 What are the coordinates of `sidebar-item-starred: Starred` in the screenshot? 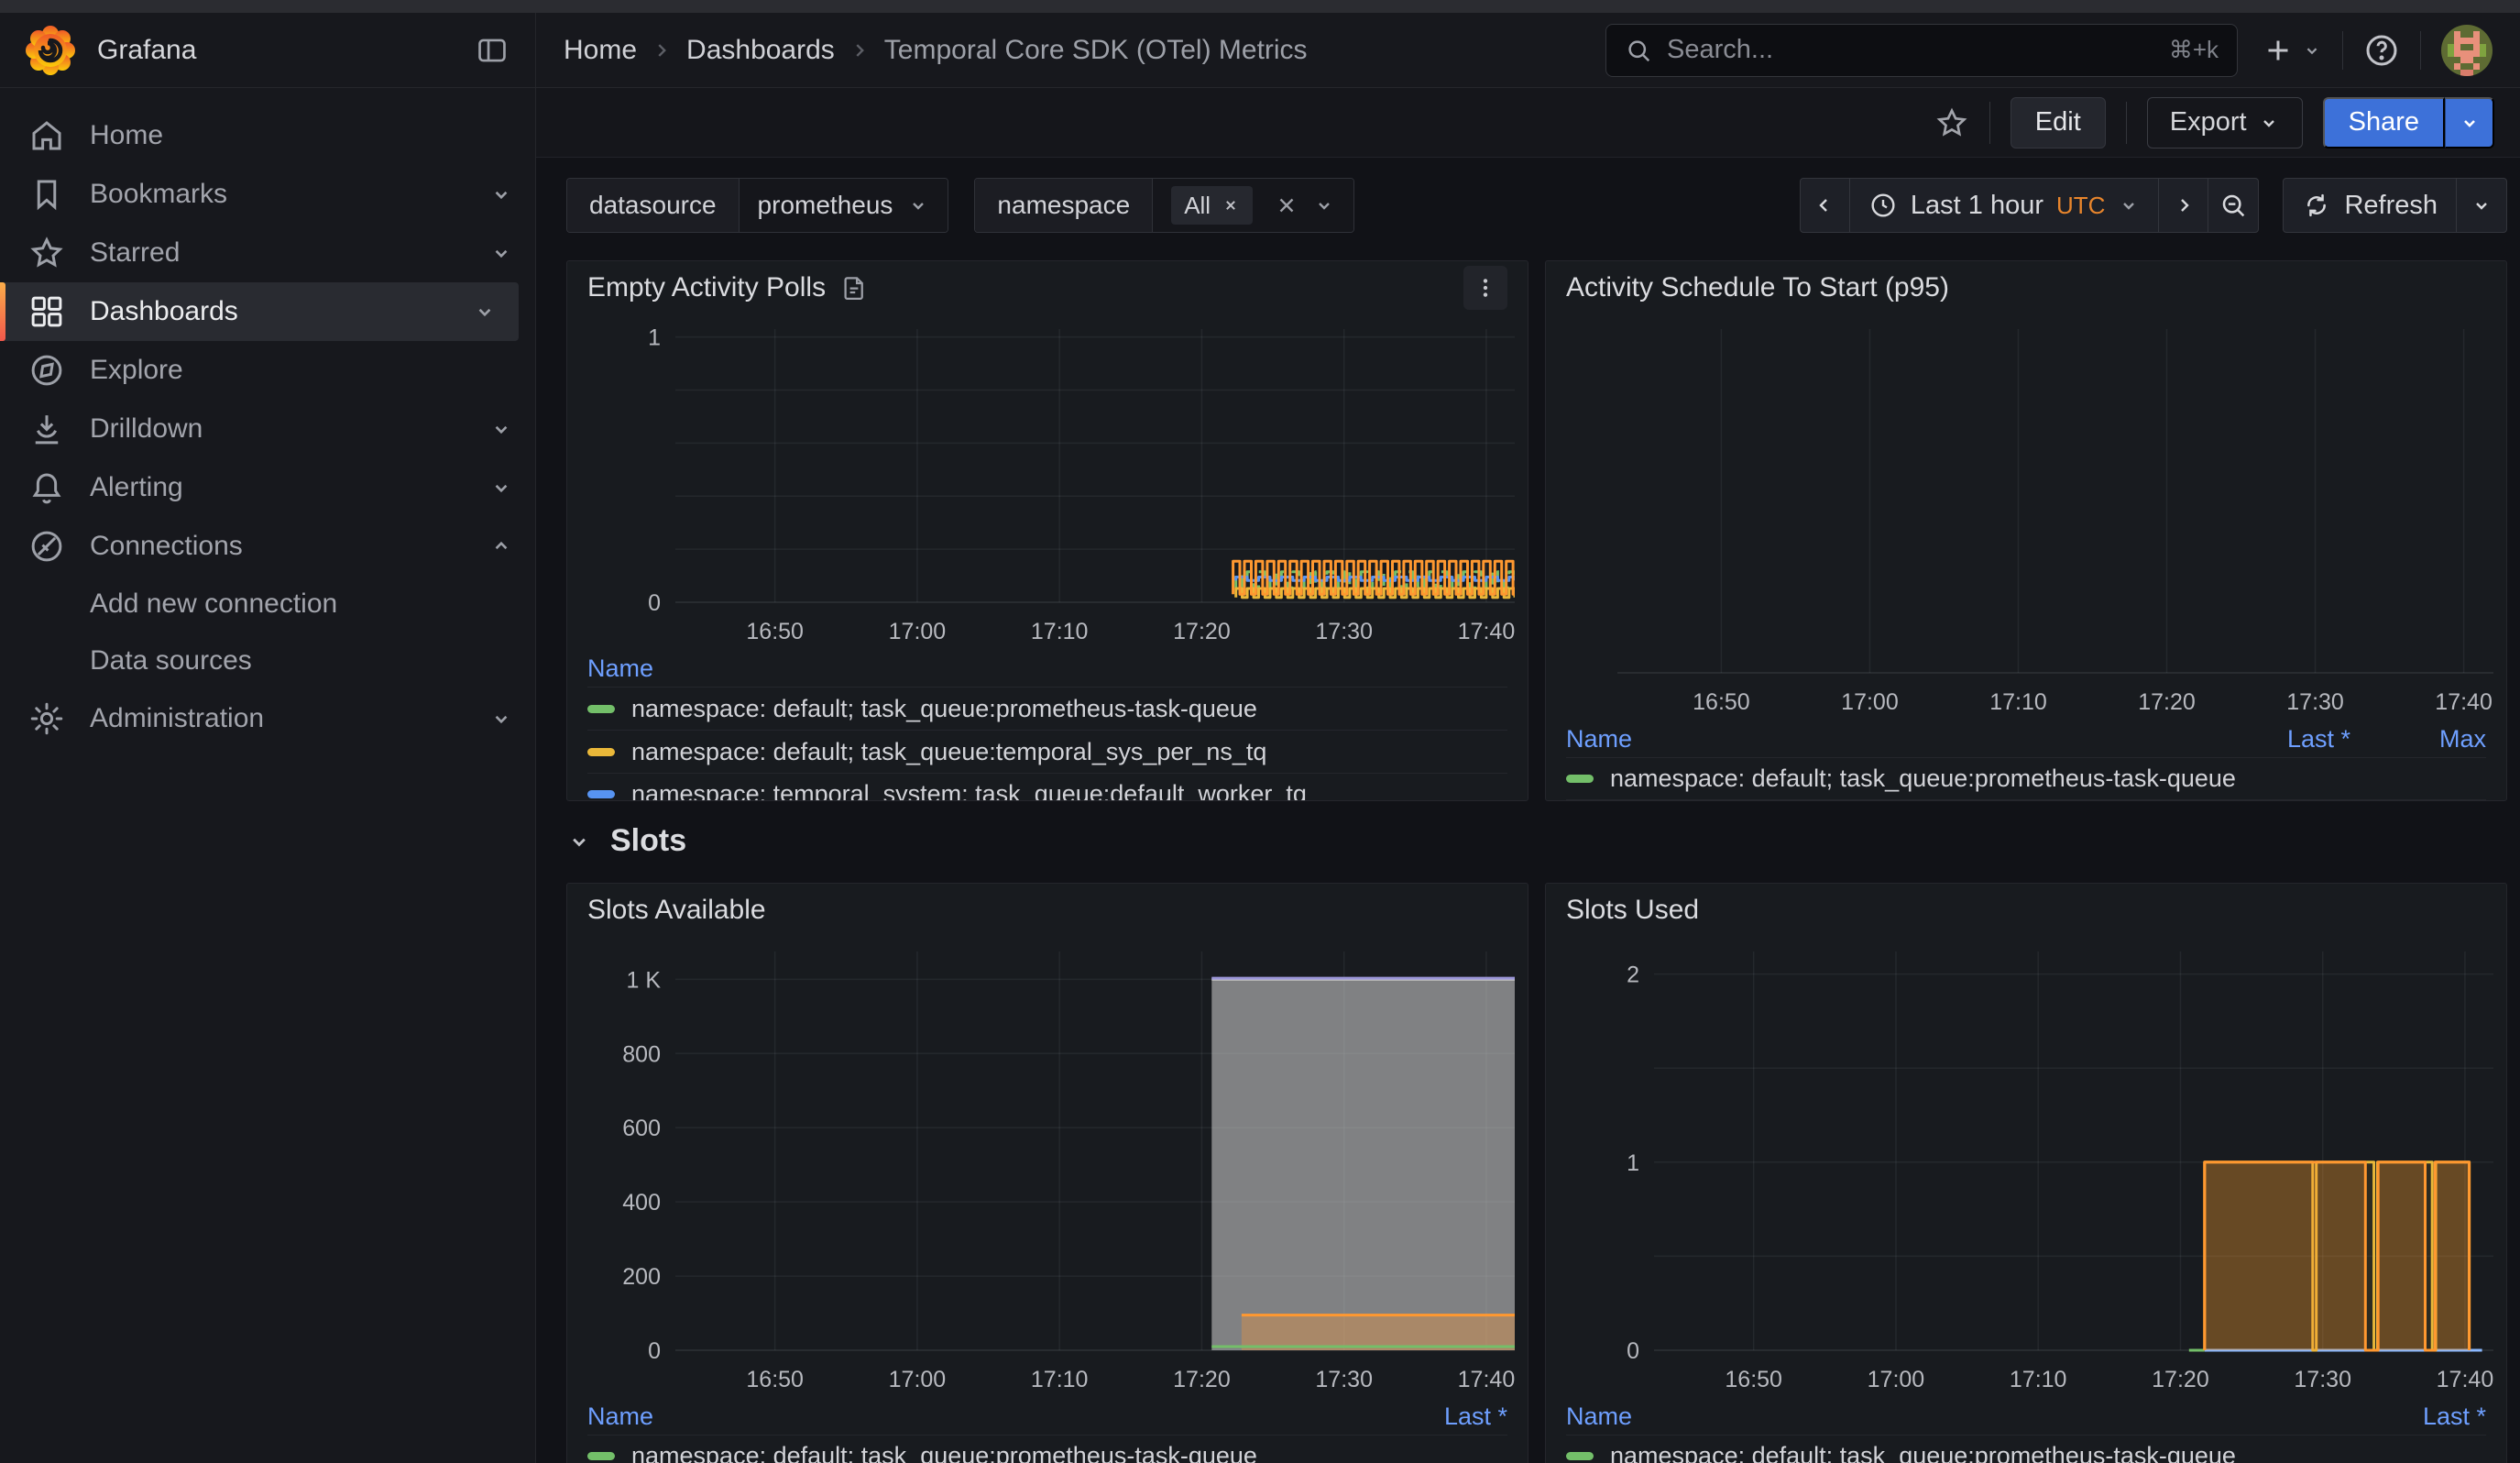 It's located at (267, 253).